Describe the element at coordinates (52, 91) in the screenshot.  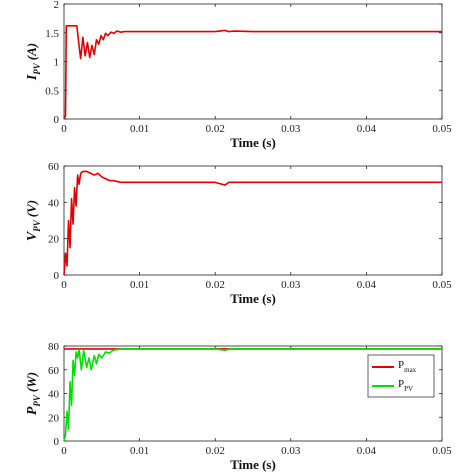
I see `y-tick-label: 0.5` at that location.